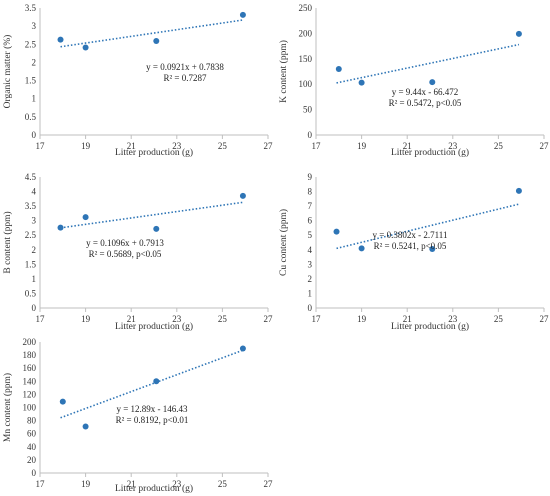  I want to click on y-tick-label: 40, so click(32, 447).